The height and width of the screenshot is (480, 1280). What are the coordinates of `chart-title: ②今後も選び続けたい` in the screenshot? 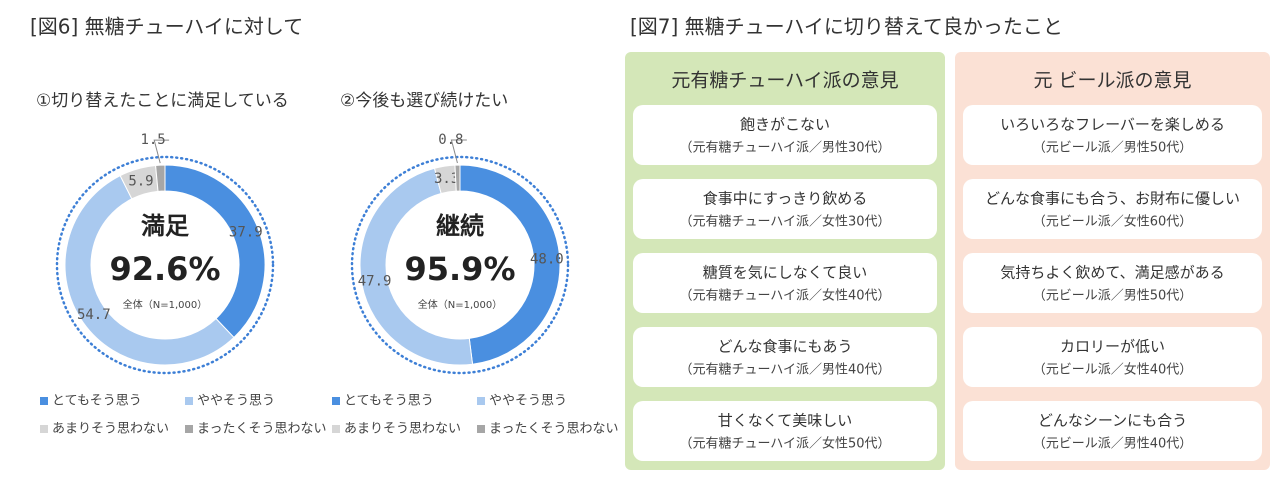 It's located at (424, 101).